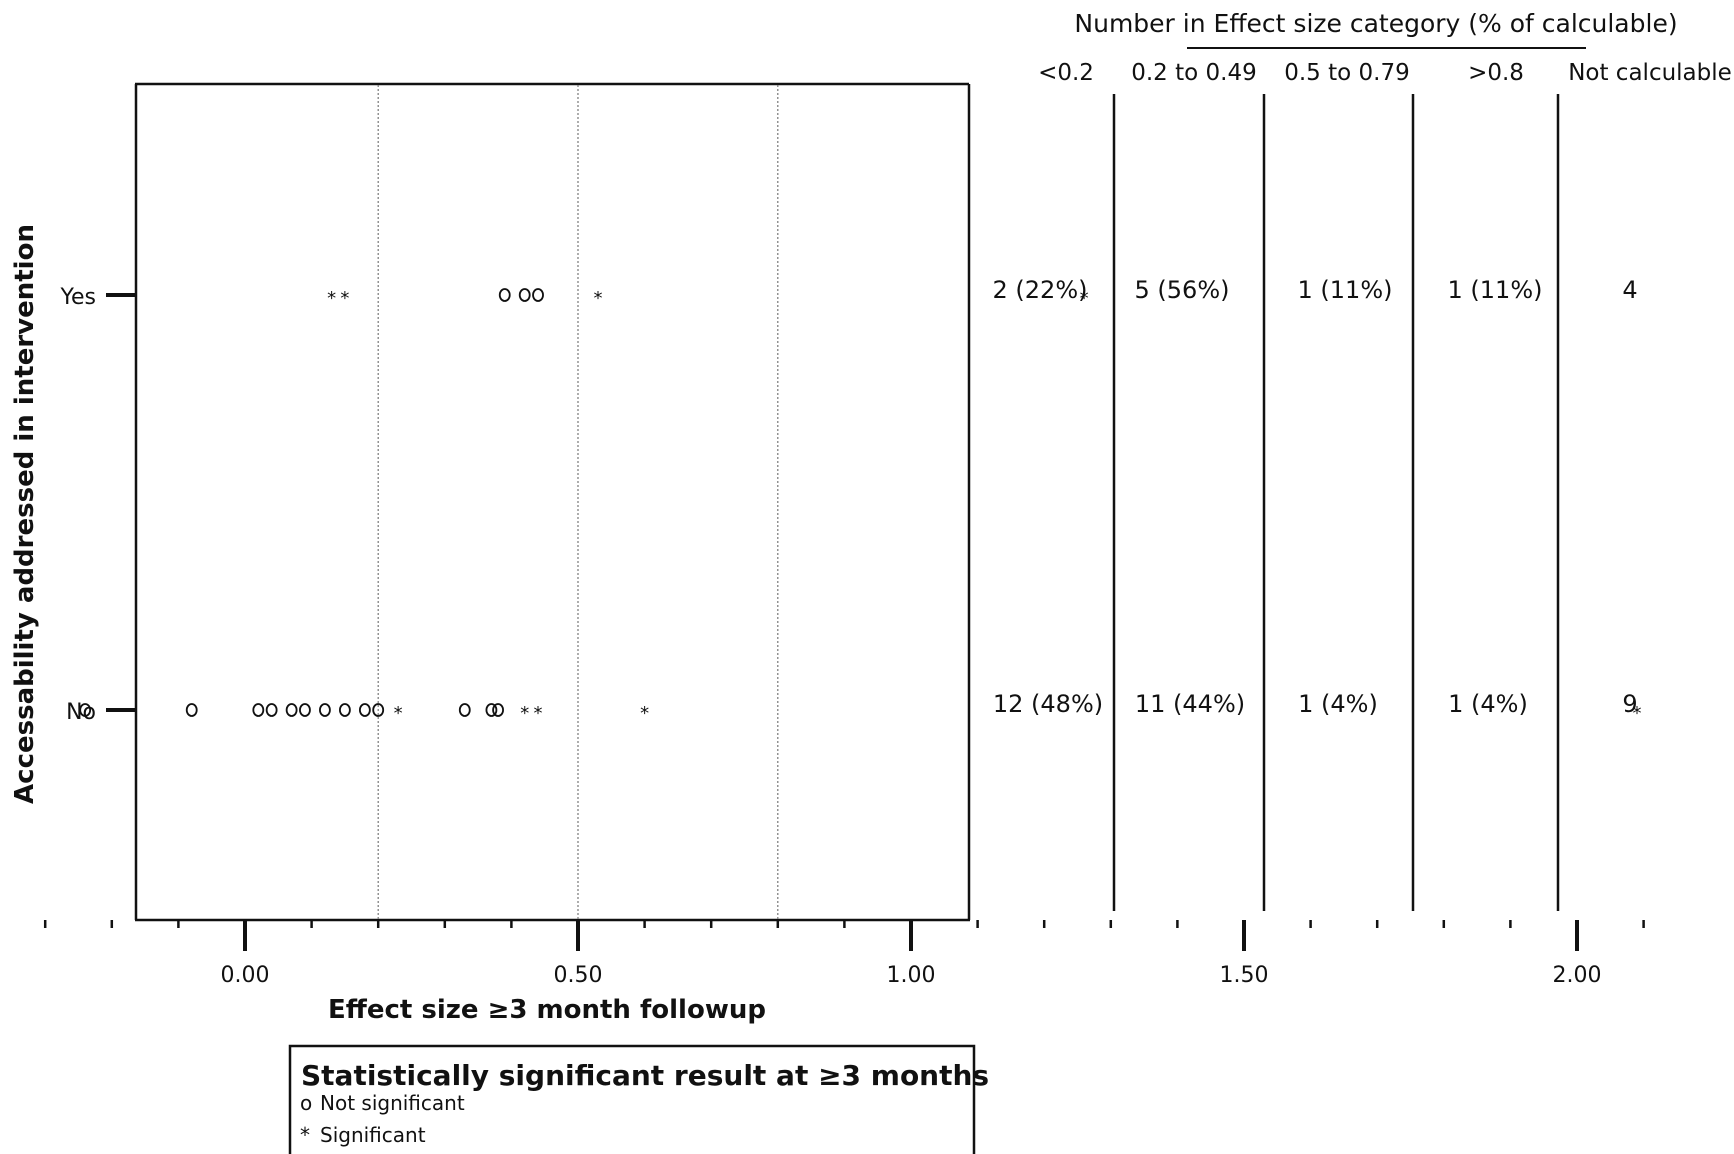 Image resolution: width=1734 pixels, height=1154 pixels. Describe the element at coordinates (1496, 73) in the screenshot. I see `table-column-header: >0.8` at that location.